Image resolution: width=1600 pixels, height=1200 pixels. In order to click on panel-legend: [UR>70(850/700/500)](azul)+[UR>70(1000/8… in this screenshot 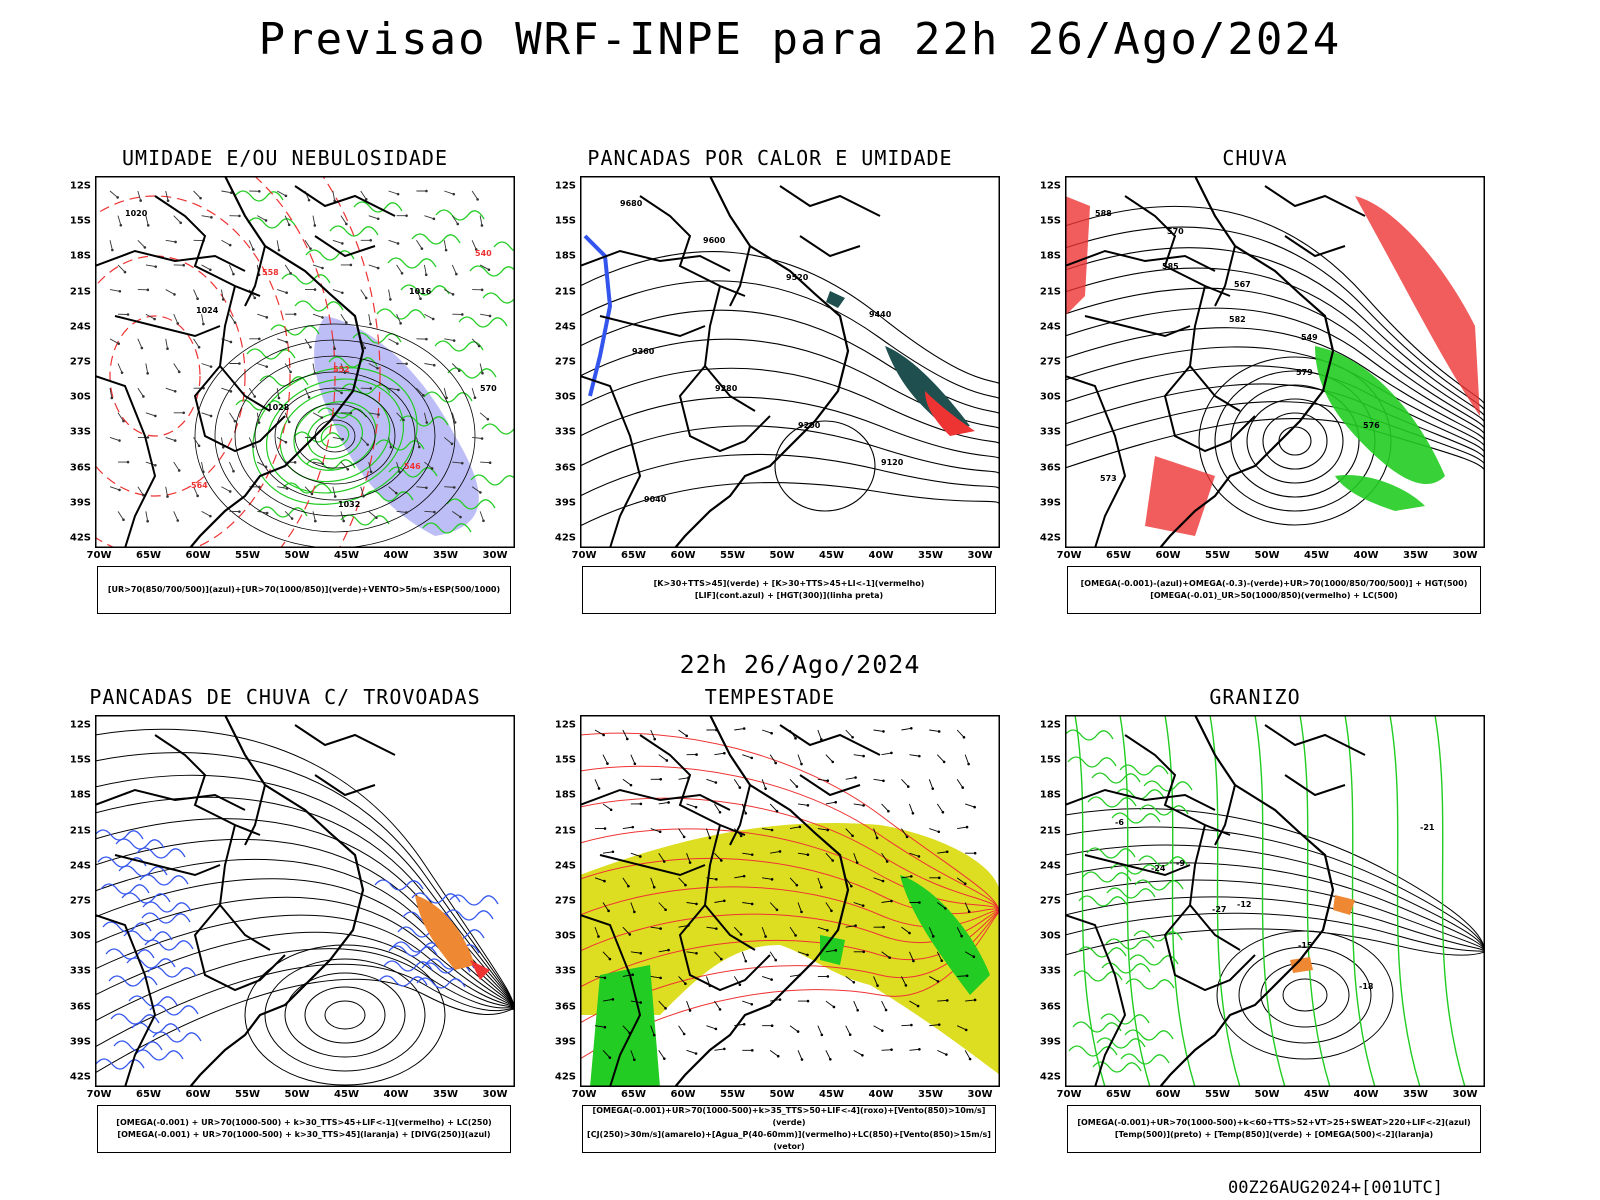, I will do `click(304, 590)`.